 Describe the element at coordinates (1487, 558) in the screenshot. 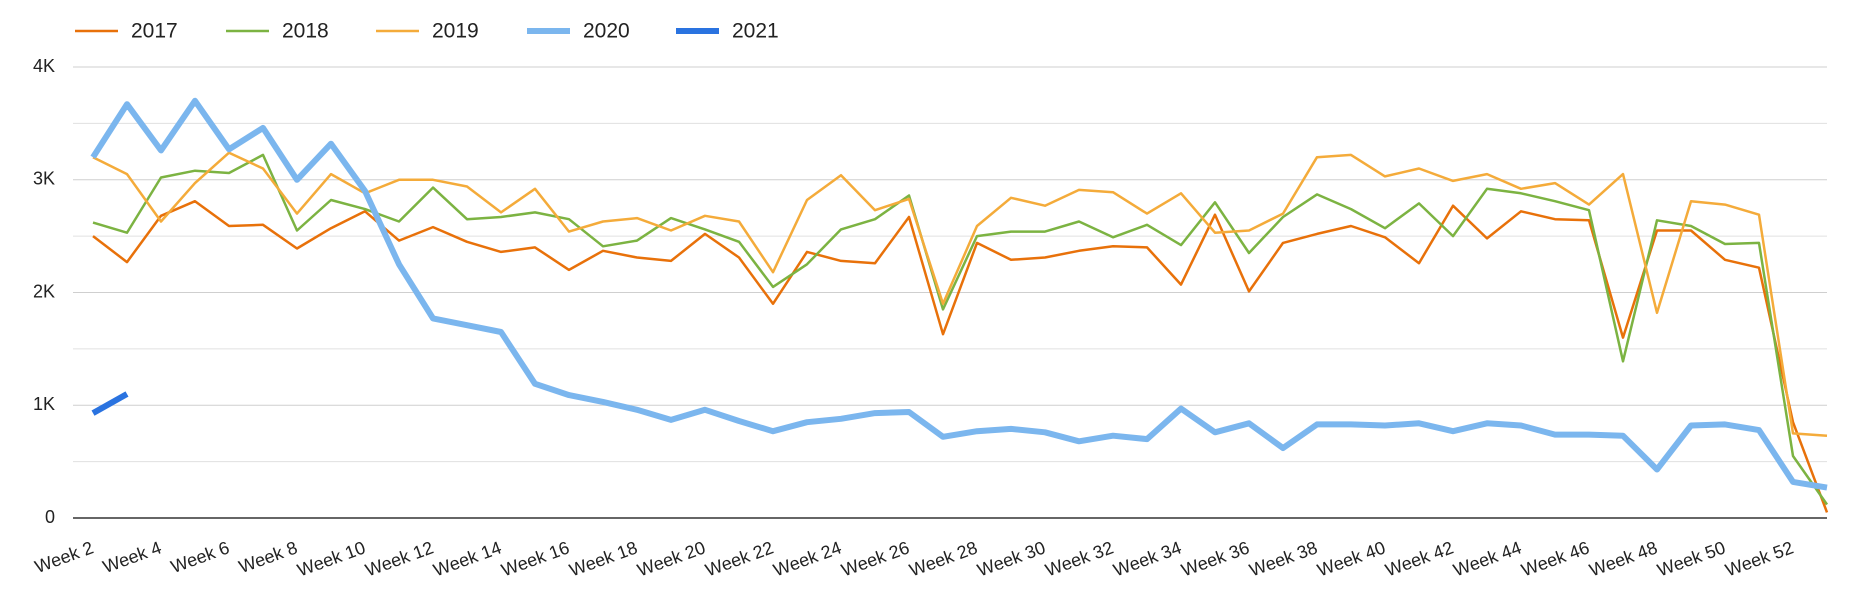

I see `x-tick-label: Week 44` at that location.